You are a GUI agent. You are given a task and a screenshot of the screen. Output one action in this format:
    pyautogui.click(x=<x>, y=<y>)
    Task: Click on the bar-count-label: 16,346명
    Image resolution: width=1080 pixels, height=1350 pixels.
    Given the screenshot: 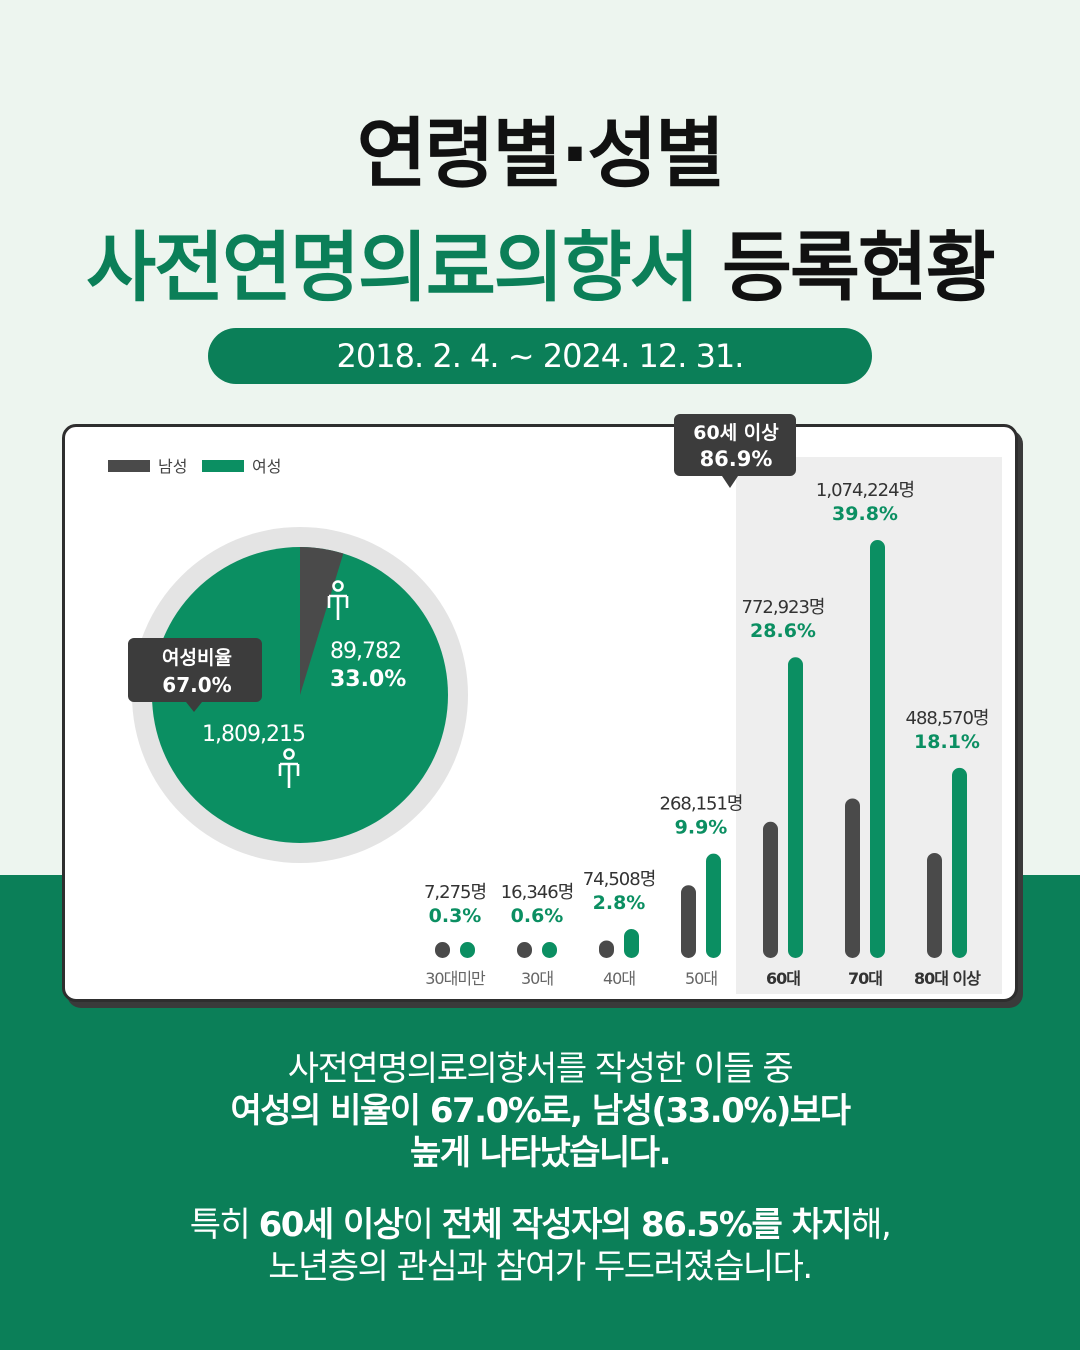 What is the action you would take?
    pyautogui.click(x=537, y=892)
    